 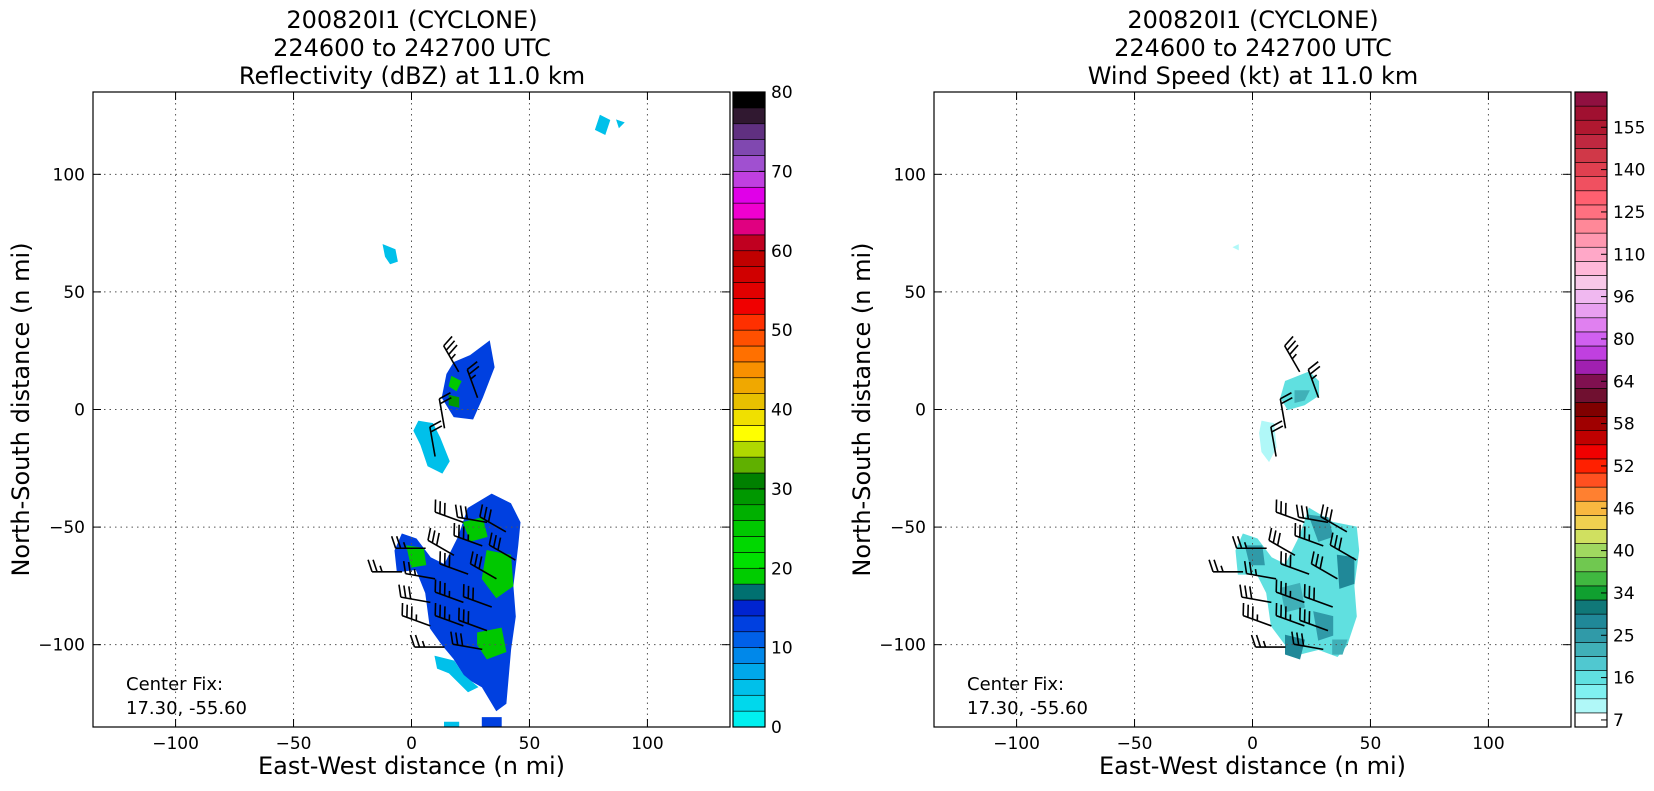 I want to click on title-line: Wind Speed (kt) at 11.0 km, so click(x=1253, y=76).